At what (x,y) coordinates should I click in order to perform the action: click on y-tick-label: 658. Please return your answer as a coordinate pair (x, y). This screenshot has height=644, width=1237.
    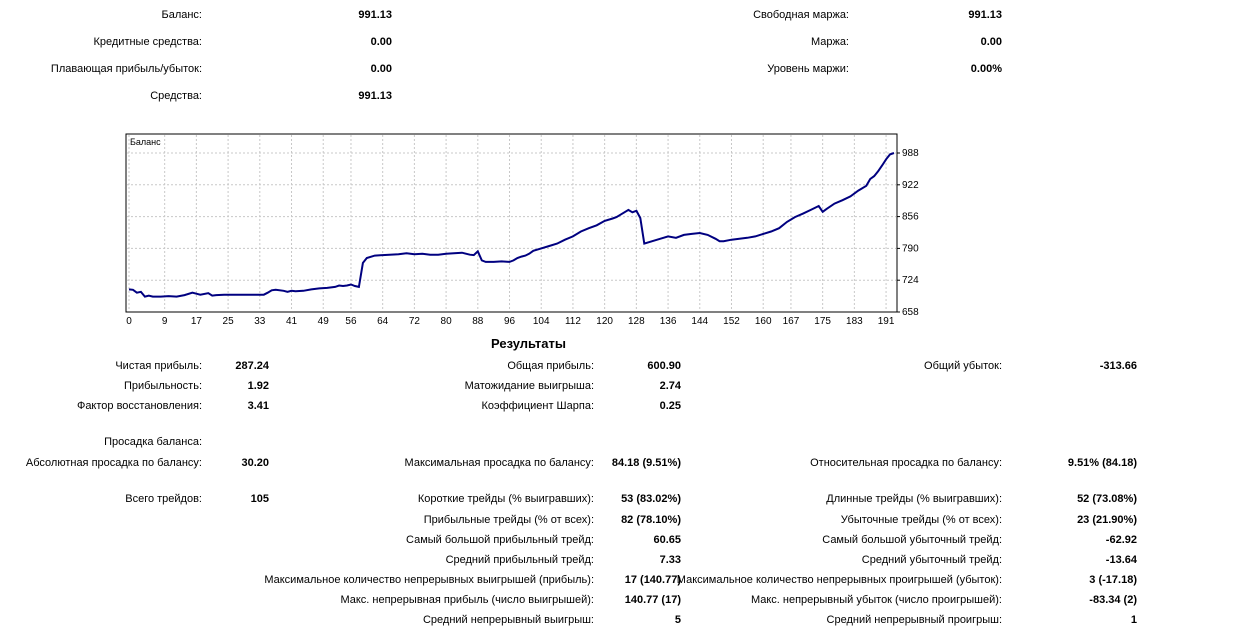
    Looking at the image, I should click on (910, 312).